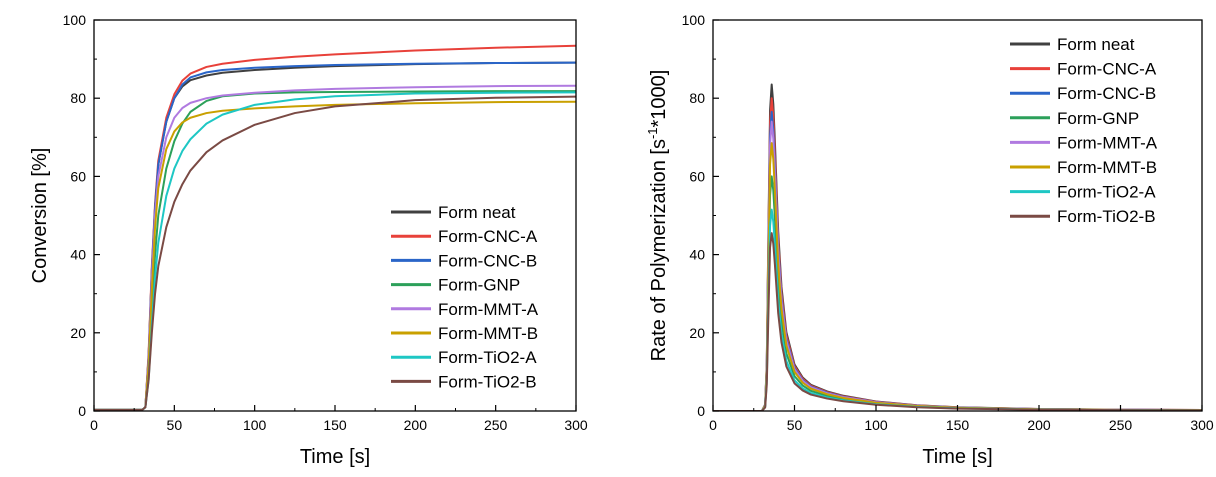  I want to click on y-axis-title: Conversion [%], so click(40, 216).